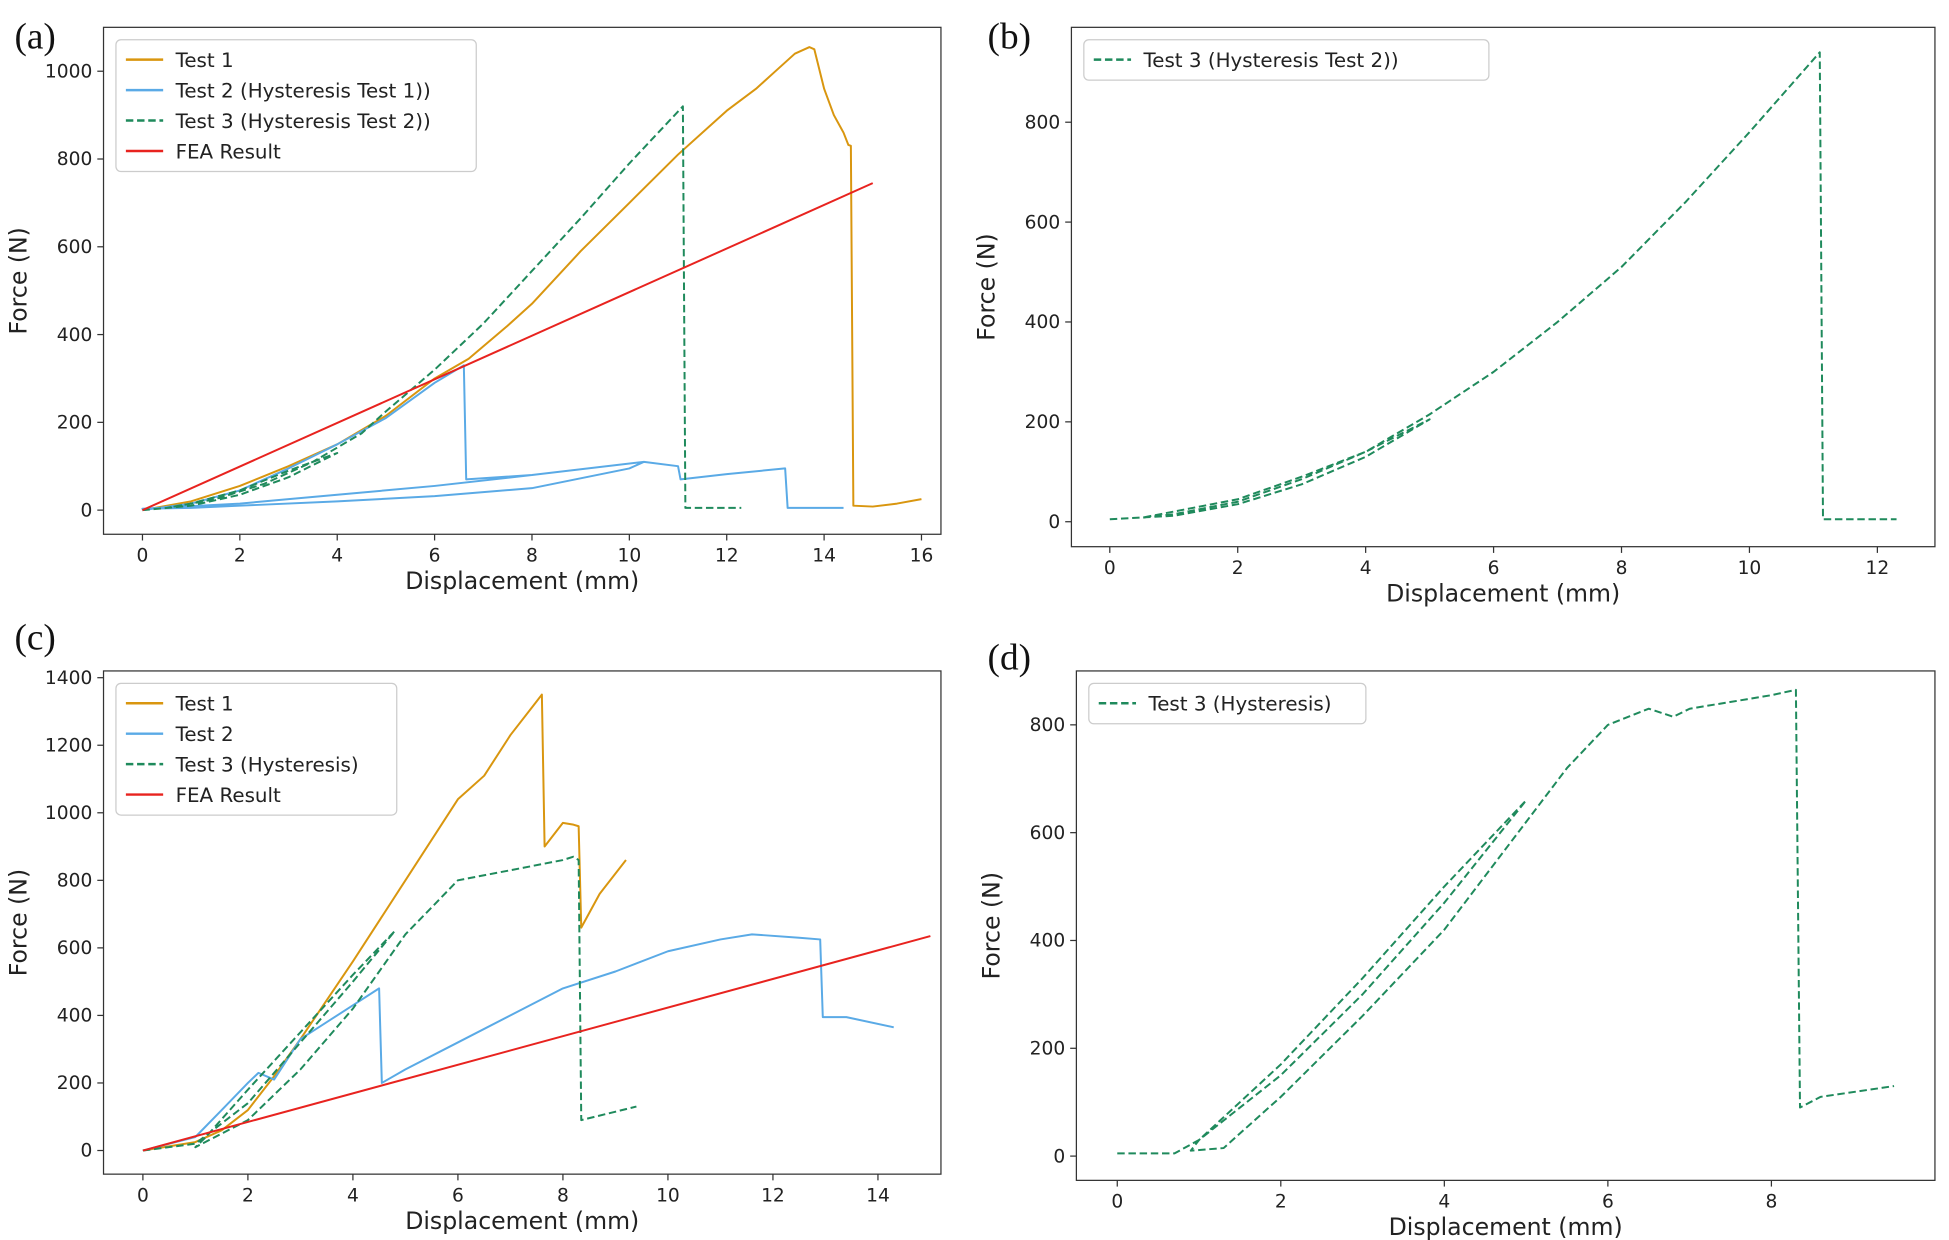  What do you see at coordinates (68, 745) in the screenshot?
I see `y-tick-label: 1200` at bounding box center [68, 745].